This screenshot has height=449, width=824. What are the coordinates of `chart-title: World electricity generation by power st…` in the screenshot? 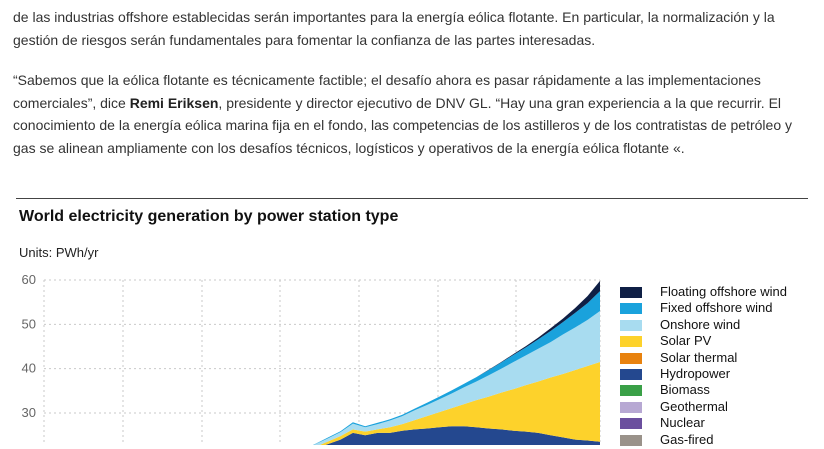 It's located at (209, 216).